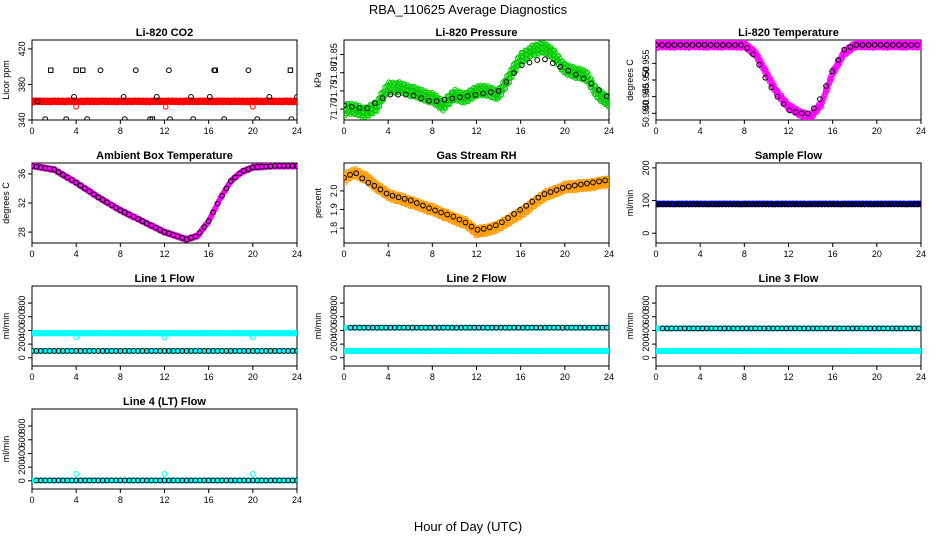 The width and height of the screenshot is (936, 540). What do you see at coordinates (22, 344) in the screenshot?
I see `y-tick-label: 200` at bounding box center [22, 344].